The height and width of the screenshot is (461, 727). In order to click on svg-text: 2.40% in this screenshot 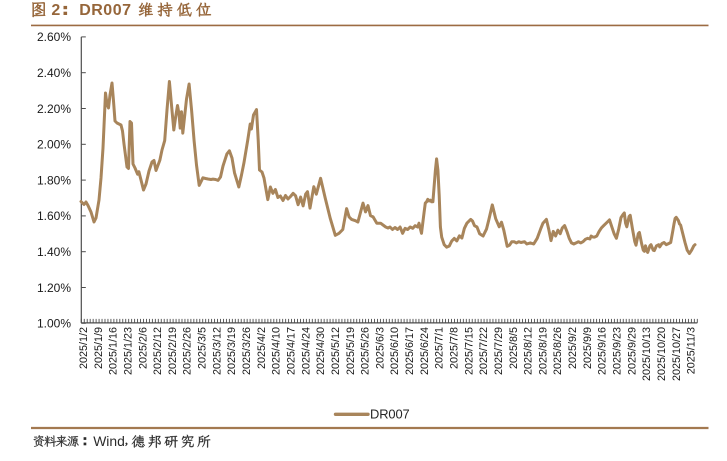, I will do `click(54, 73)`.